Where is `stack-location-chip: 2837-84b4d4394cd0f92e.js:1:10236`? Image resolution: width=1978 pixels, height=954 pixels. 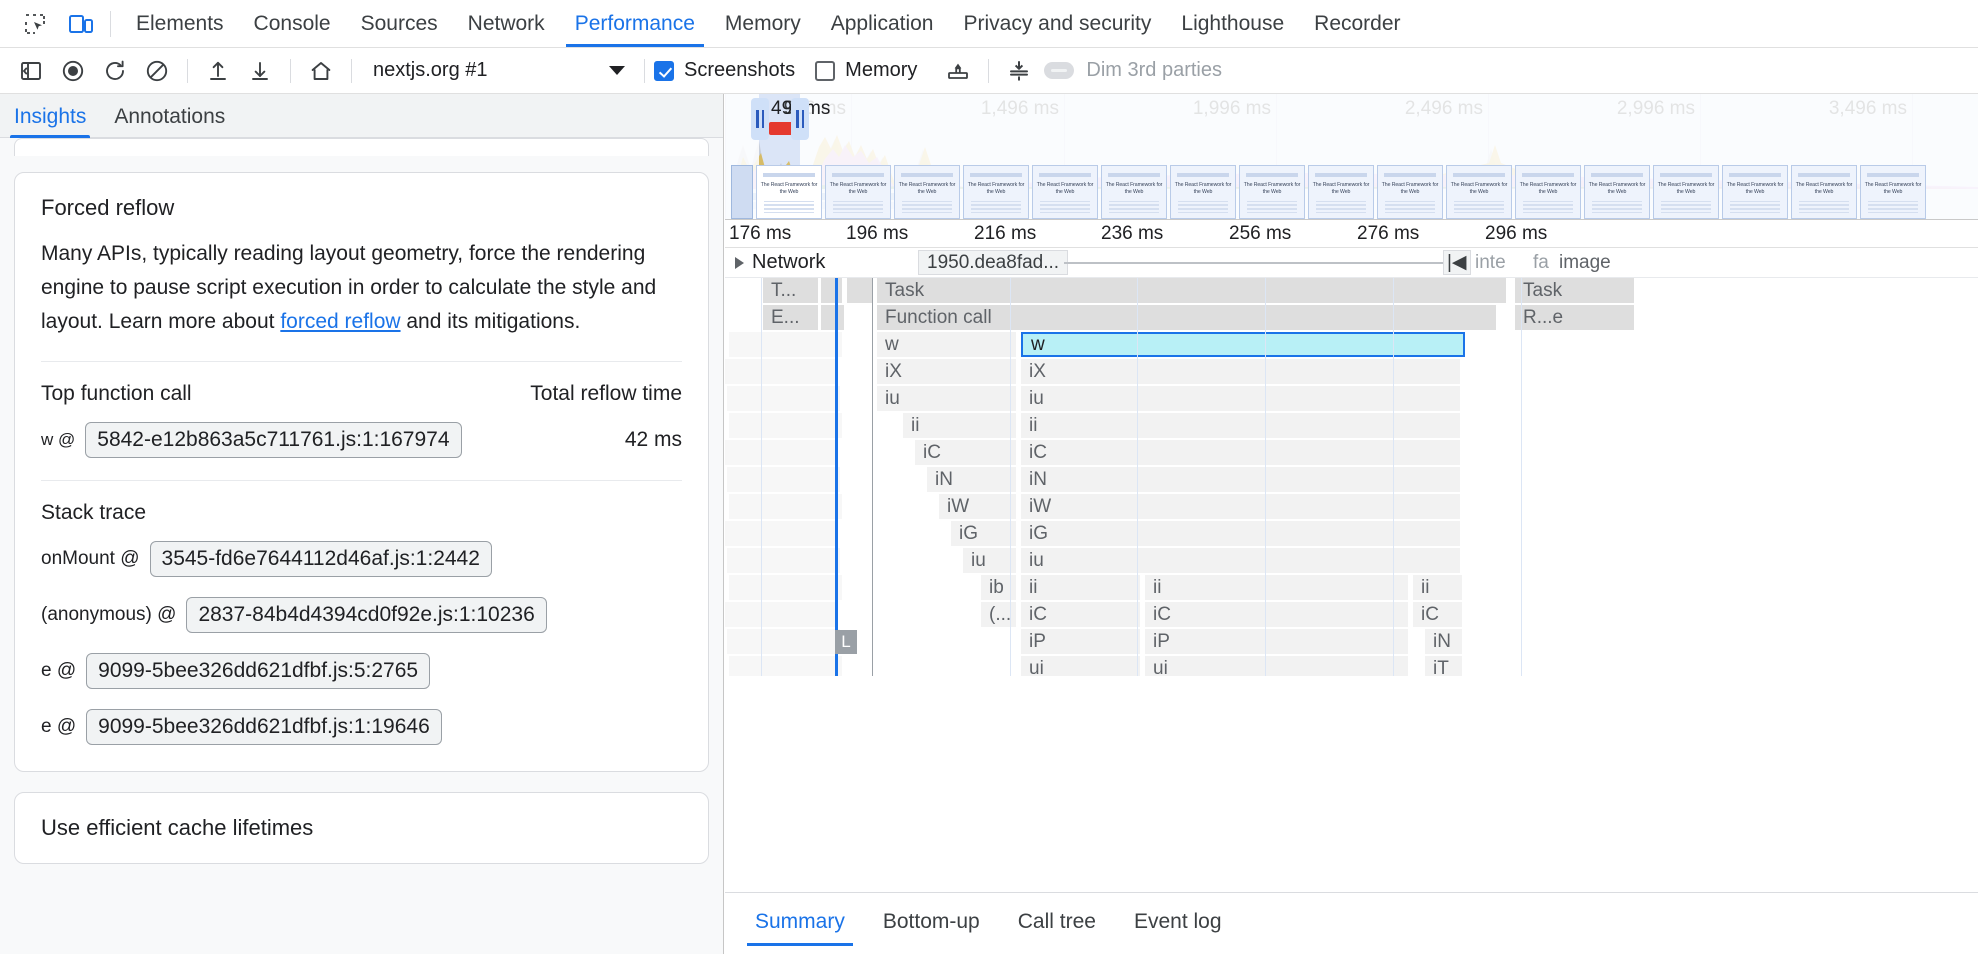
stack-location-chip: 2837-84b4d4394cd0f92e.js:1:10236 is located at coordinates (366, 615).